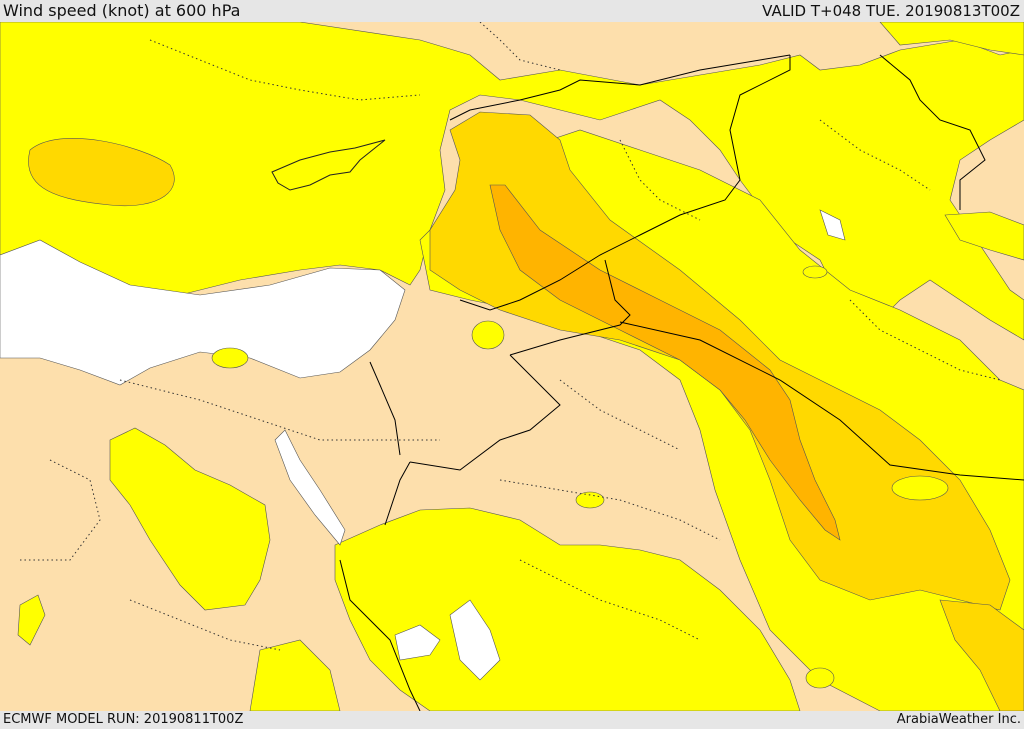  Describe the element at coordinates (951, 39) in the screenshot. I see `wind-band-yellow-northeast` at that location.